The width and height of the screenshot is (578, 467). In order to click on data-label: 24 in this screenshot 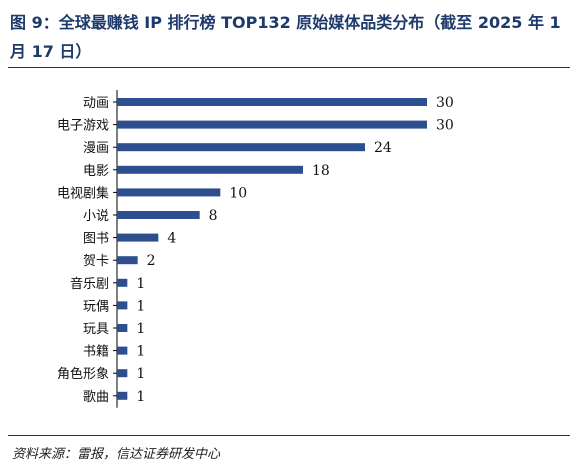, I will do `click(383, 148)`.